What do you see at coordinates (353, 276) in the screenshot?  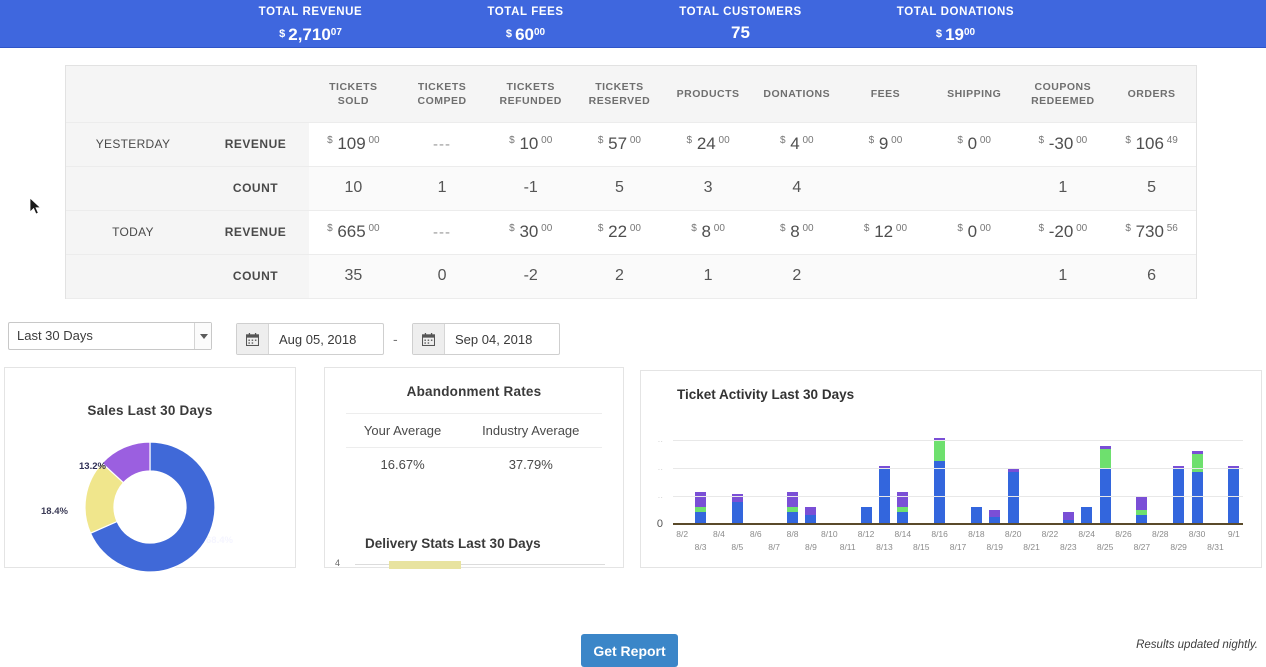 I see `metrics-cell: 35` at bounding box center [353, 276].